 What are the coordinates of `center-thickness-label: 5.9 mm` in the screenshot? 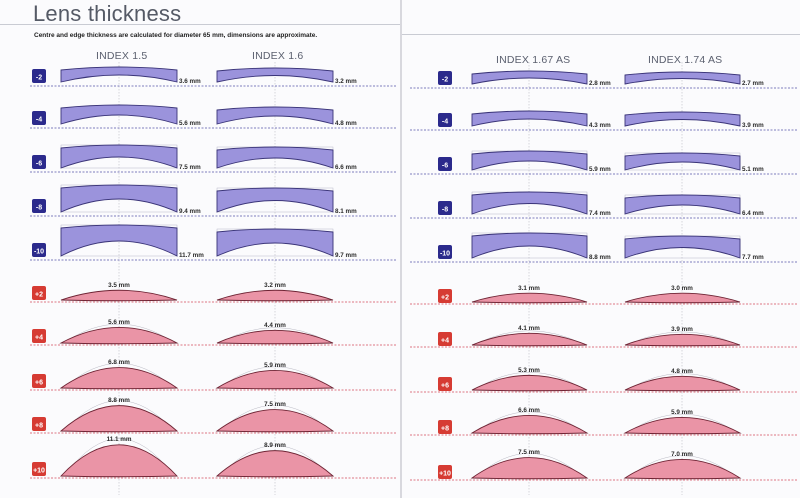 It's located at (682, 412).